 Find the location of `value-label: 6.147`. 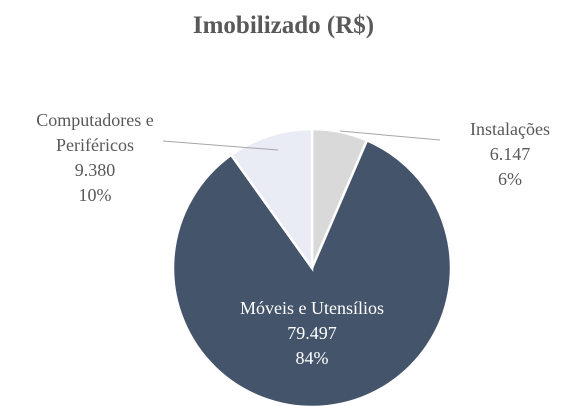

value-label: 6.147 is located at coordinates (510, 154).